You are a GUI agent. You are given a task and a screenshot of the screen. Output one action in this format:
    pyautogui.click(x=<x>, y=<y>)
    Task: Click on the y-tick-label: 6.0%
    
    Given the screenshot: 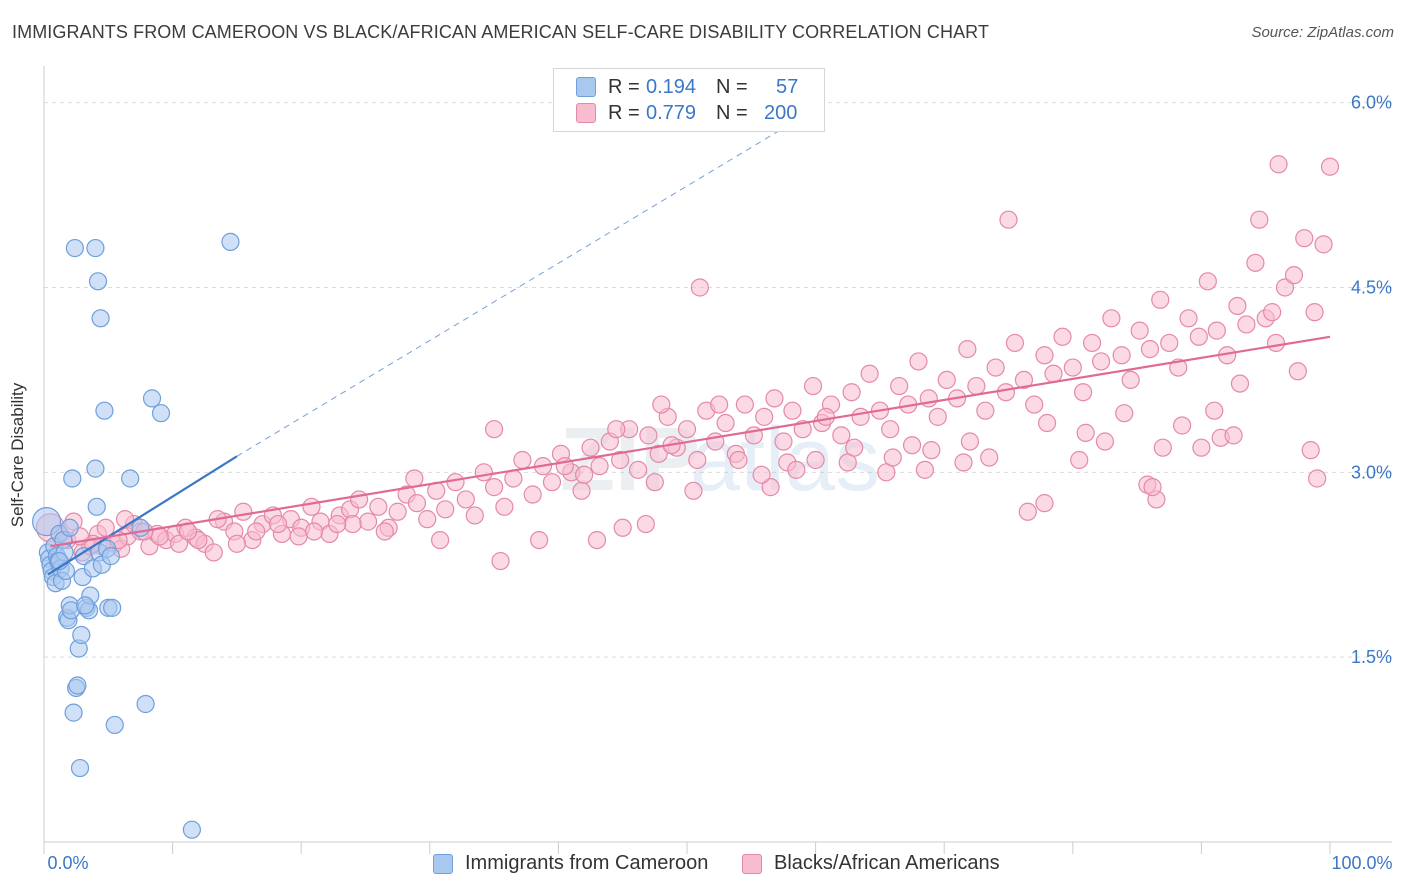 What is the action you would take?
    pyautogui.click(x=1371, y=103)
    